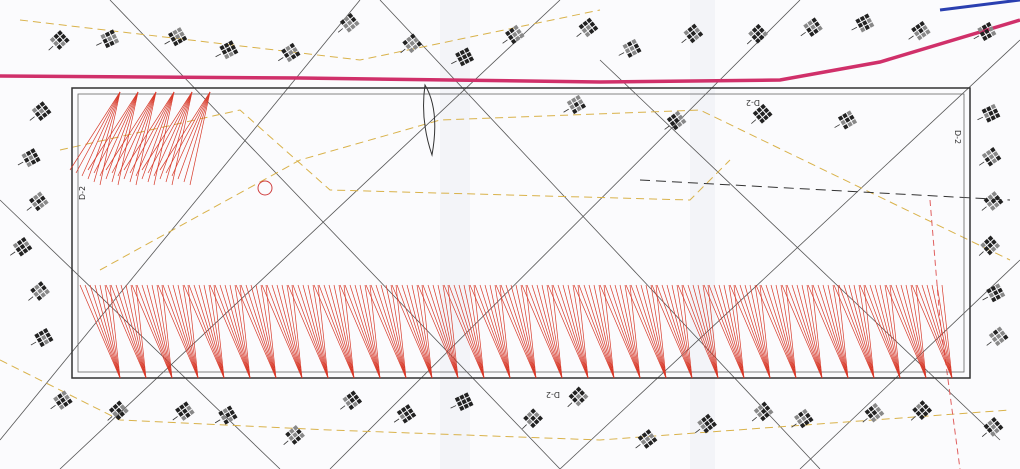  I want to click on label: D-2, so click(753, 102).